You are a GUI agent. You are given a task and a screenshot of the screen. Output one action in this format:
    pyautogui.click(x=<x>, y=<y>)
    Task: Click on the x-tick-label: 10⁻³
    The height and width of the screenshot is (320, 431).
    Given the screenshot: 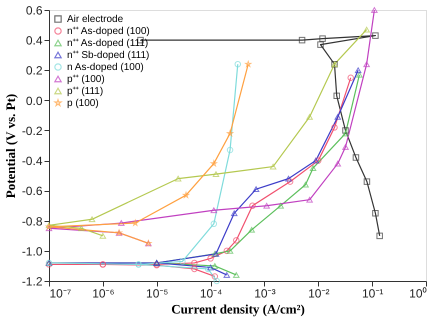 What is the action you would take?
    pyautogui.click(x=265, y=293)
    